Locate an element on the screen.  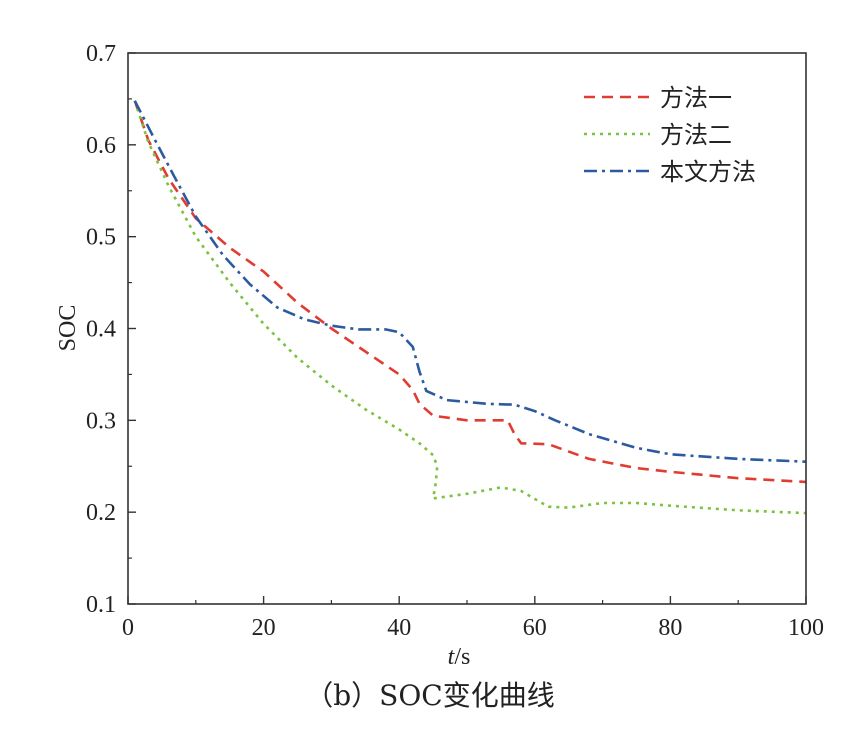
x-axis-label-var: t is located at coordinates (452, 657).